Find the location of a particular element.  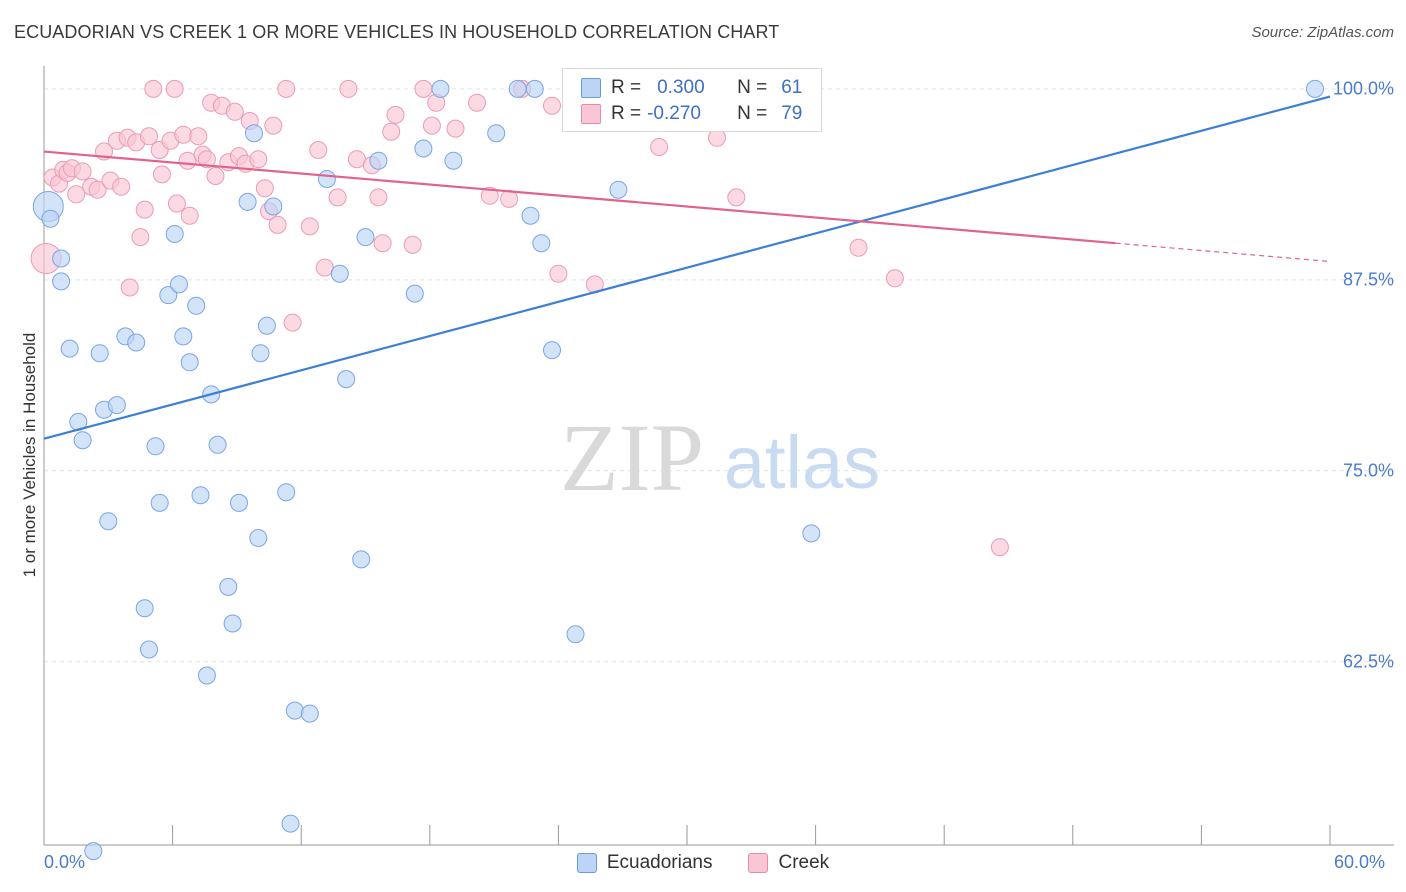

bottom-legend-swatch-creek is located at coordinates (758, 863).